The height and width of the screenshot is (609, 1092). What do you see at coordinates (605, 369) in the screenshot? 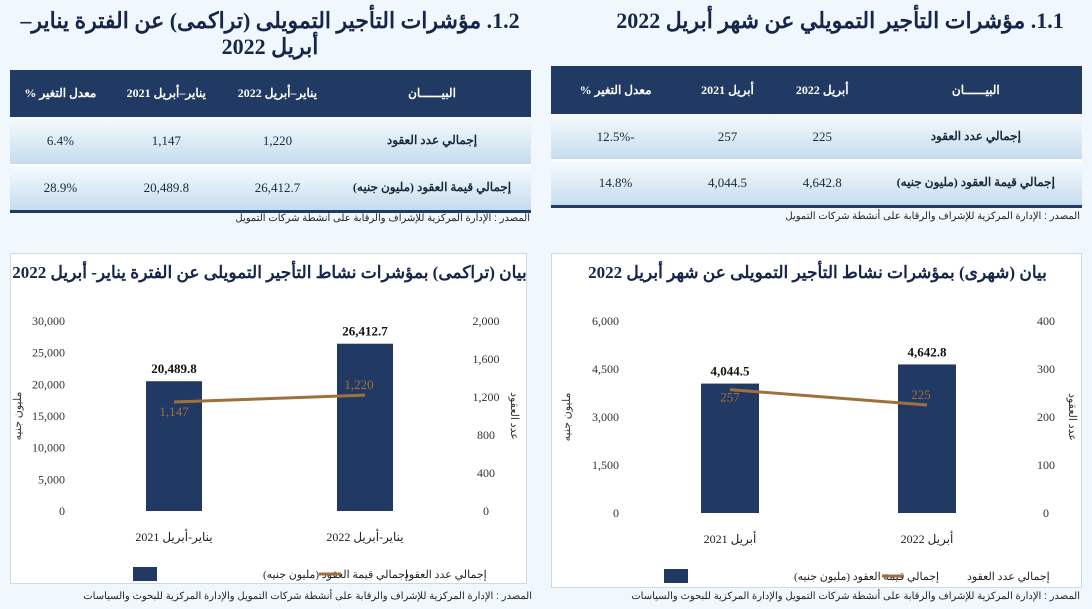
I see `y-tick-label: 4,500` at bounding box center [605, 369].